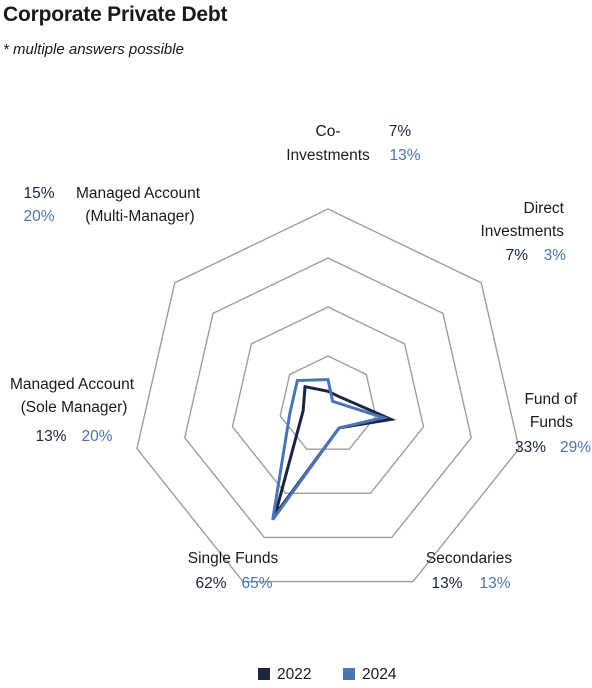 This screenshot has width=592, height=688. What do you see at coordinates (115, 14) in the screenshot?
I see `chart-title: Corporate Private Debt` at bounding box center [115, 14].